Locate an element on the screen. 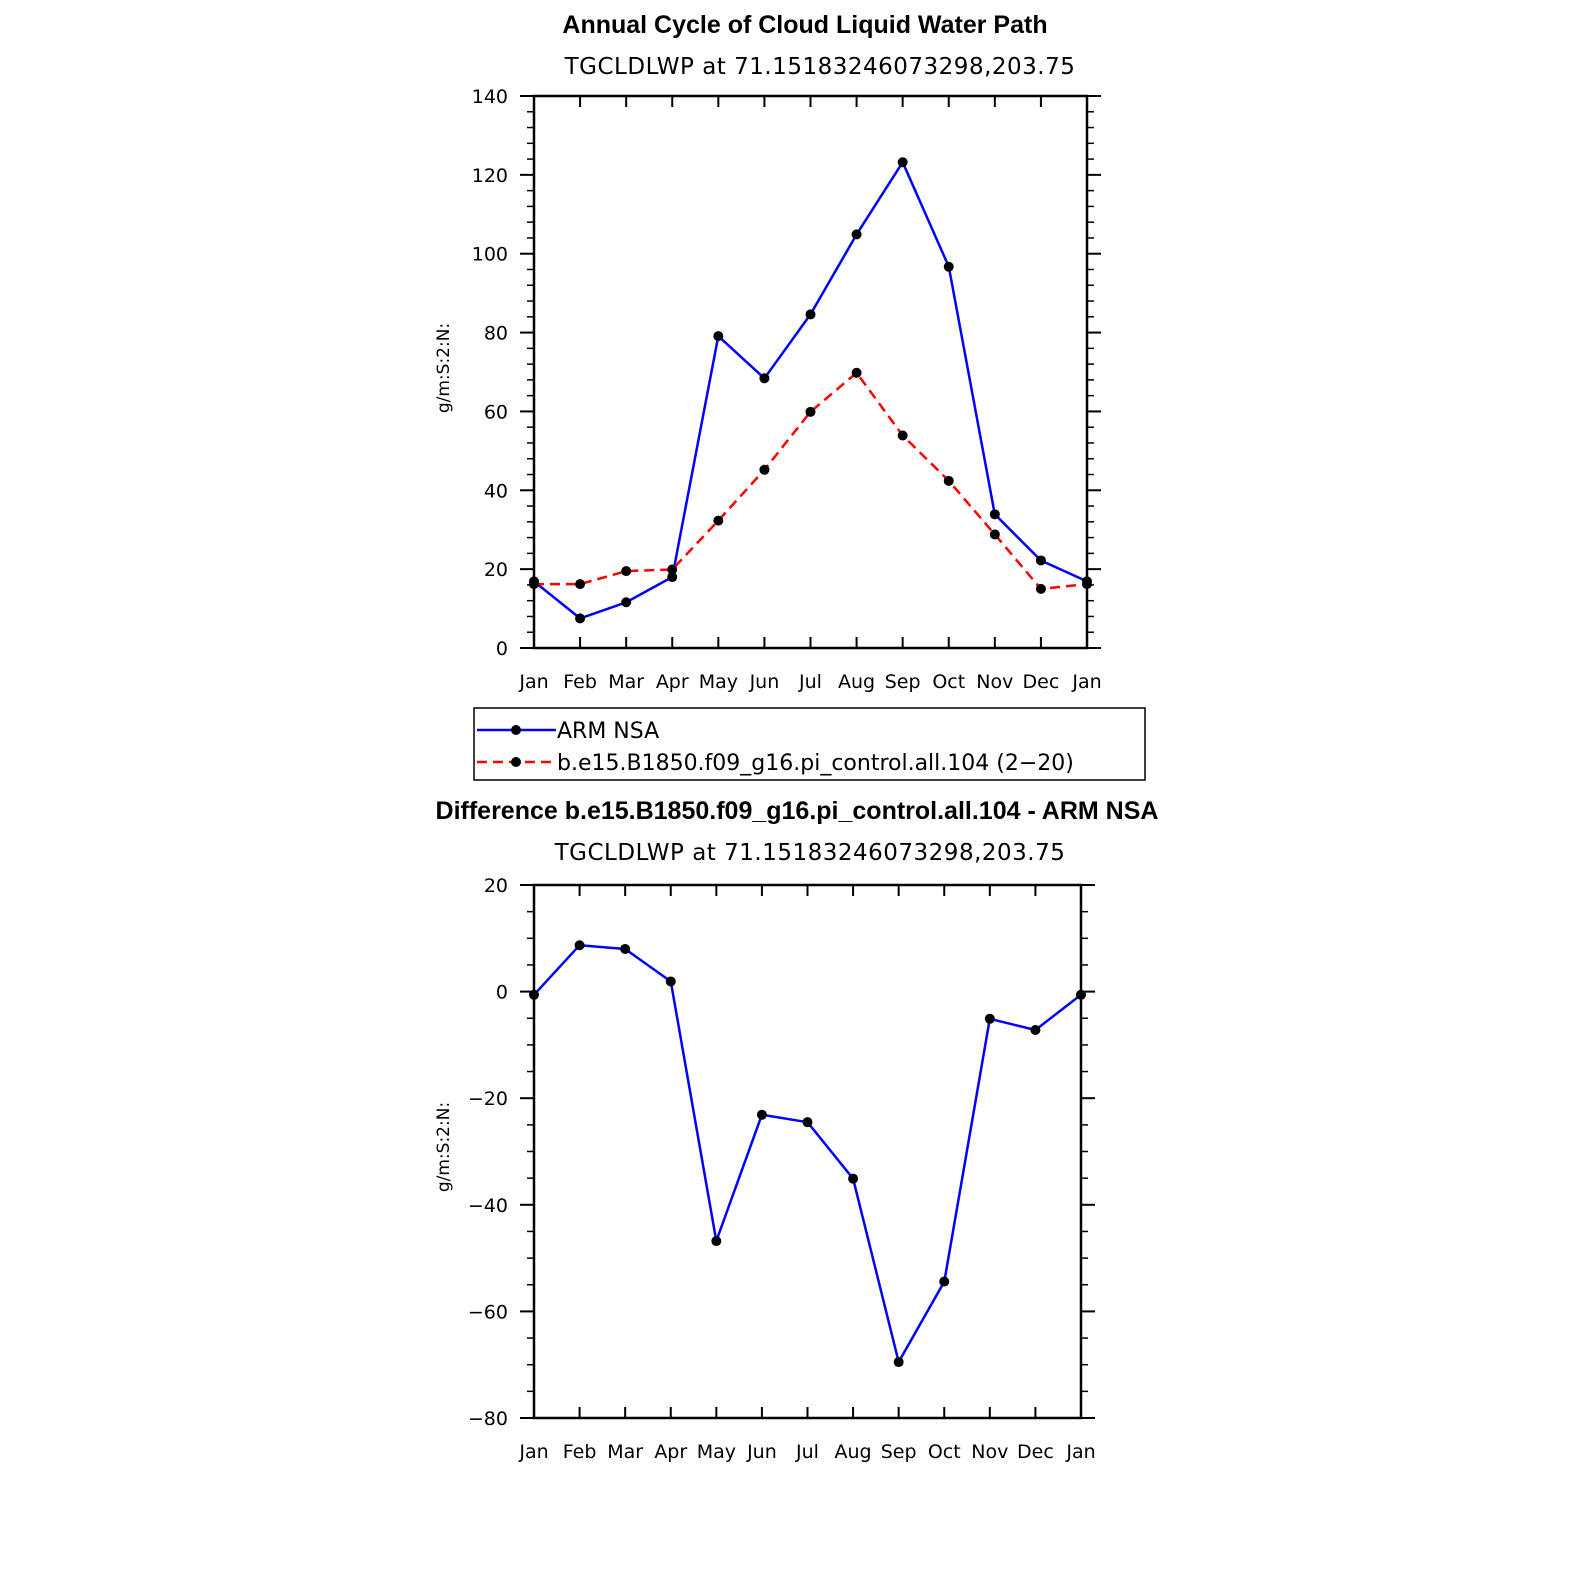 Image resolution: width=1574 pixels, height=1574 pixels. top-chart-title: Annual Cycle of Cloud Liquid Water Path is located at coordinates (804, 25).